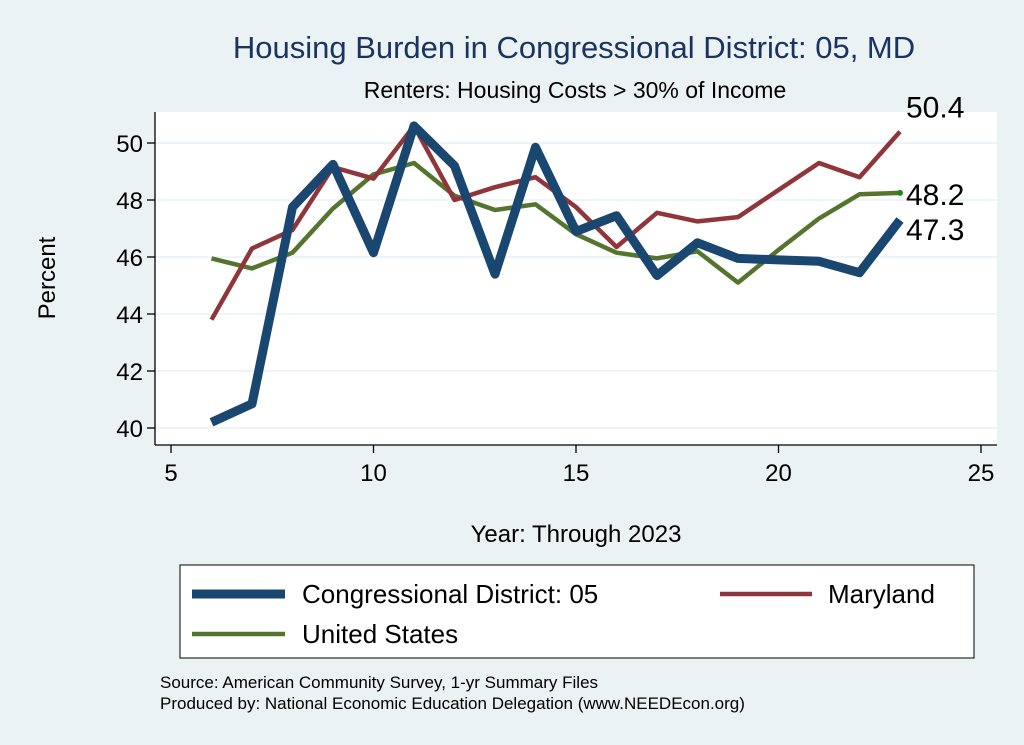 Image resolution: width=1024 pixels, height=745 pixels. I want to click on x-axis-ticks: 5 10 15 20 25, so click(579, 466).